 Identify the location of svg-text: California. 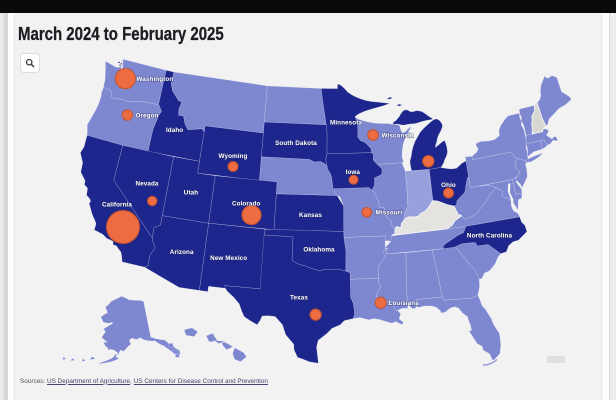
(117, 204).